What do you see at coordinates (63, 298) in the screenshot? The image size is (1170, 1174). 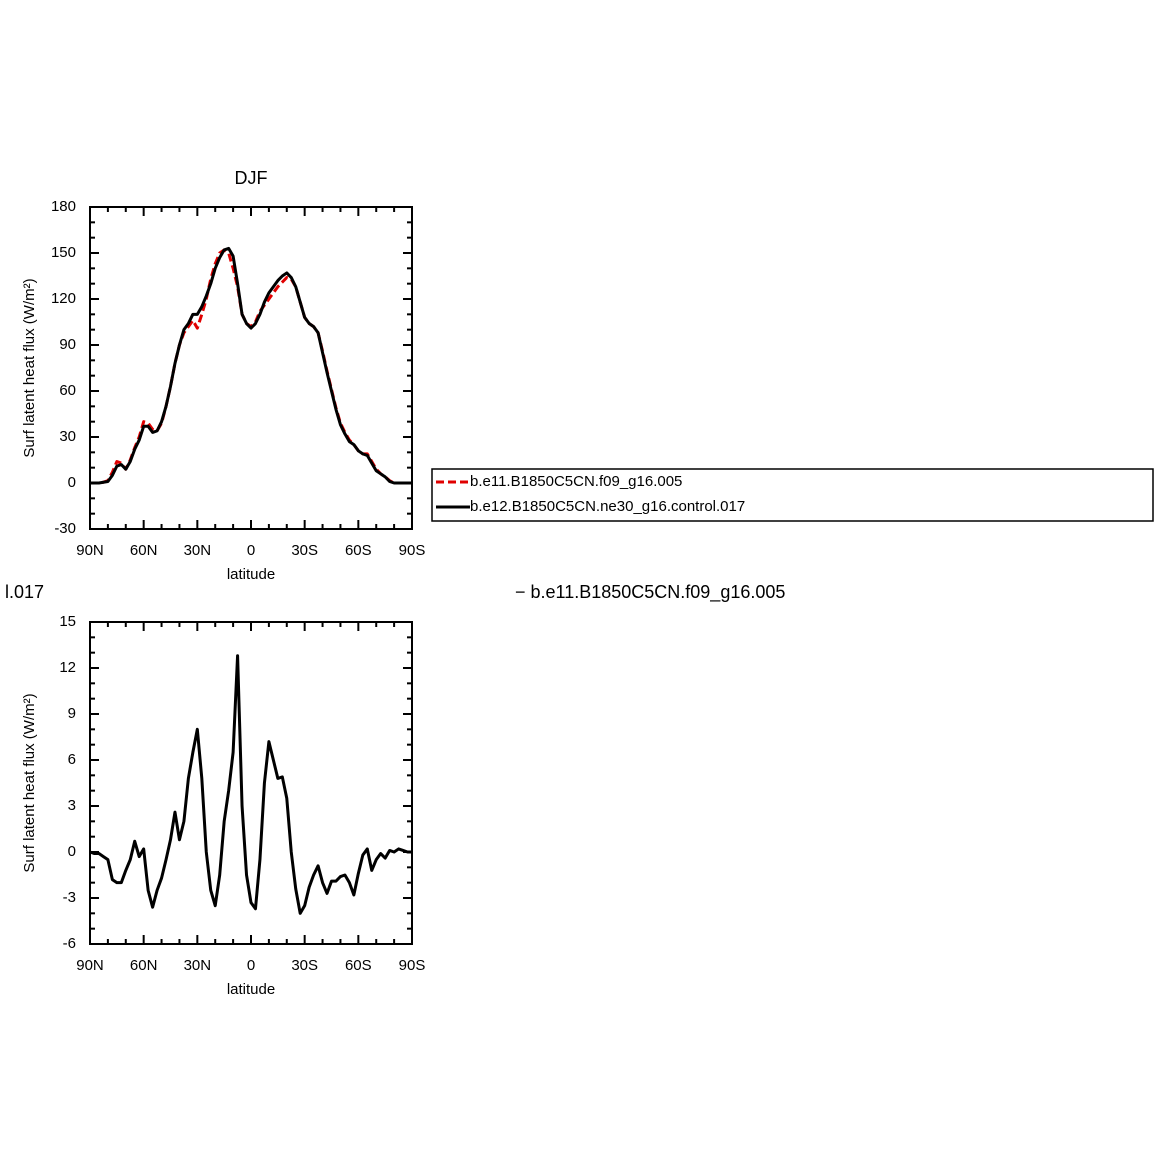 I see `y-tick-label: 120` at bounding box center [63, 298].